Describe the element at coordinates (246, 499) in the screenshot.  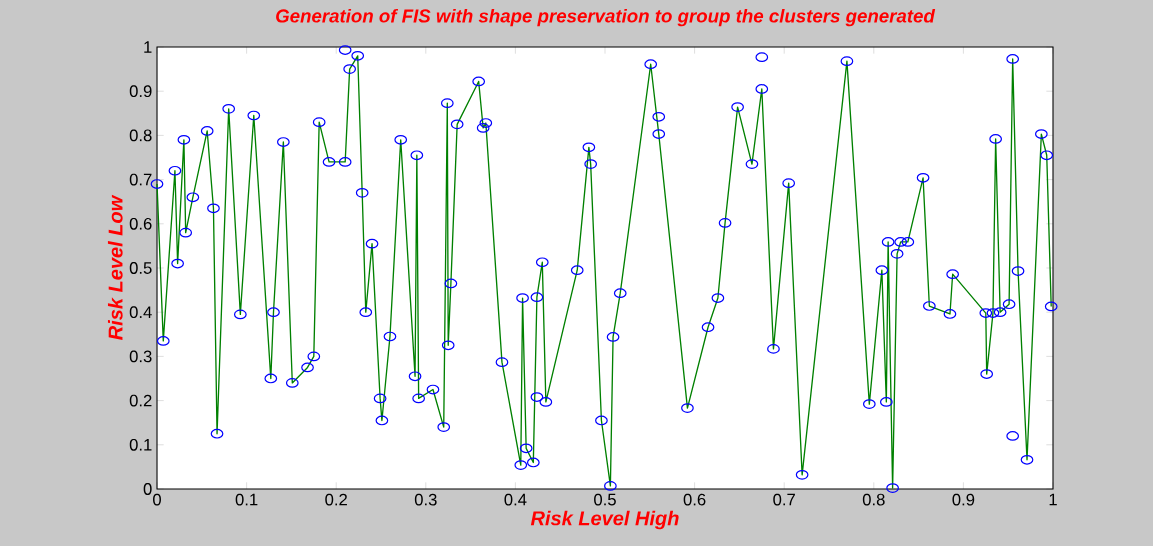
I see `x-tick-label: 0.1` at that location.